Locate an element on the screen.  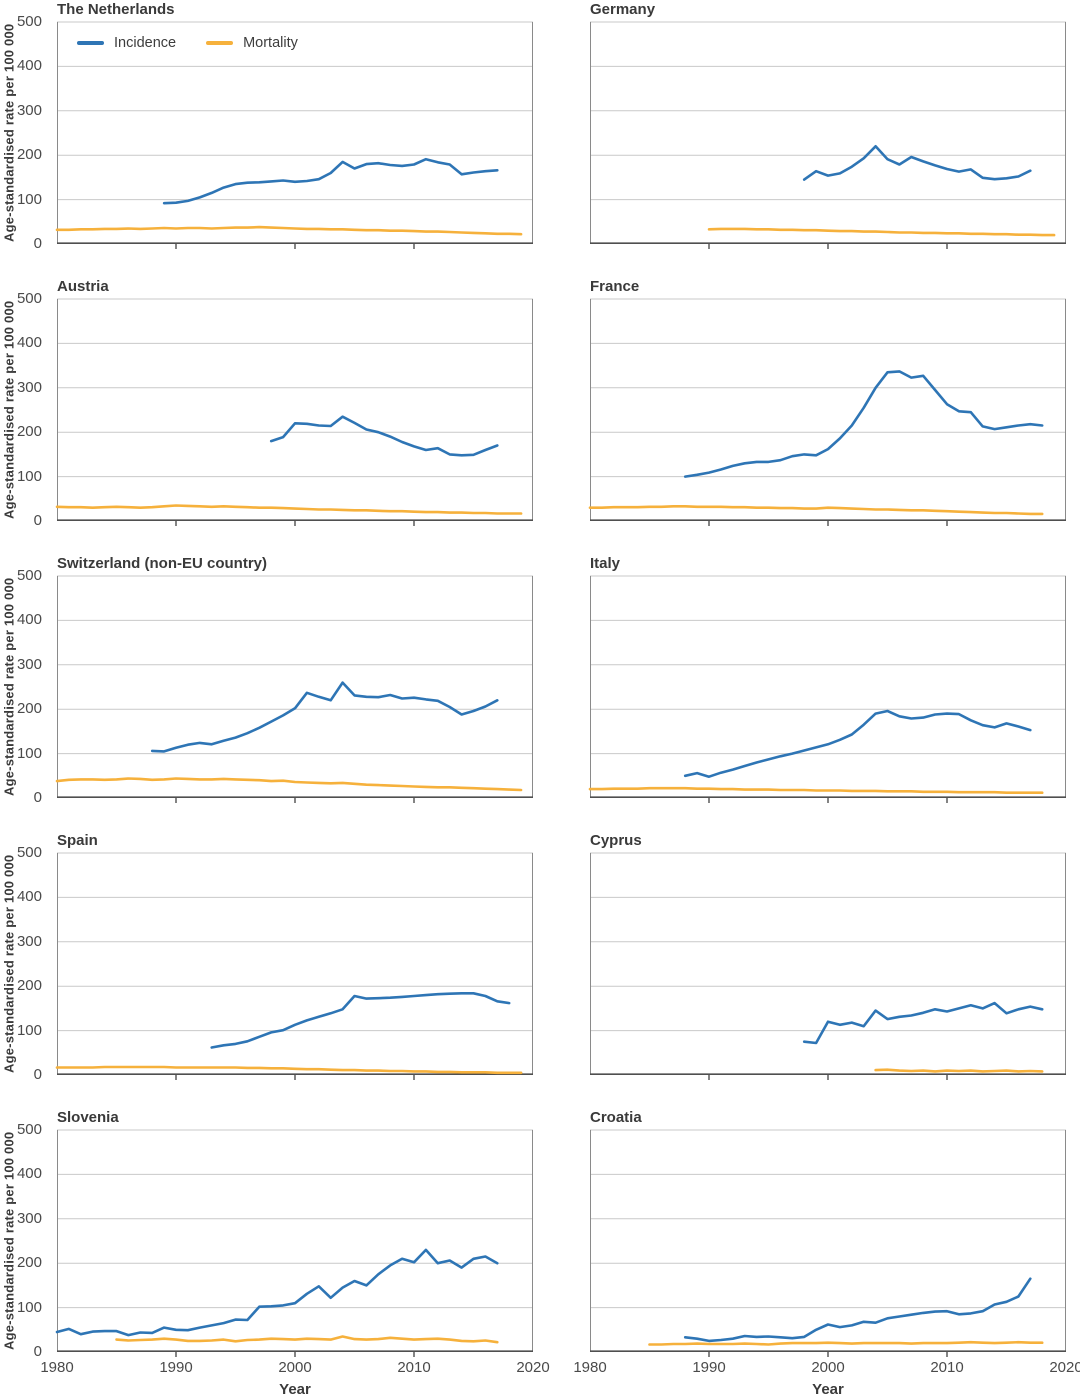
plot-area-cyprus is located at coordinates (828, 966).